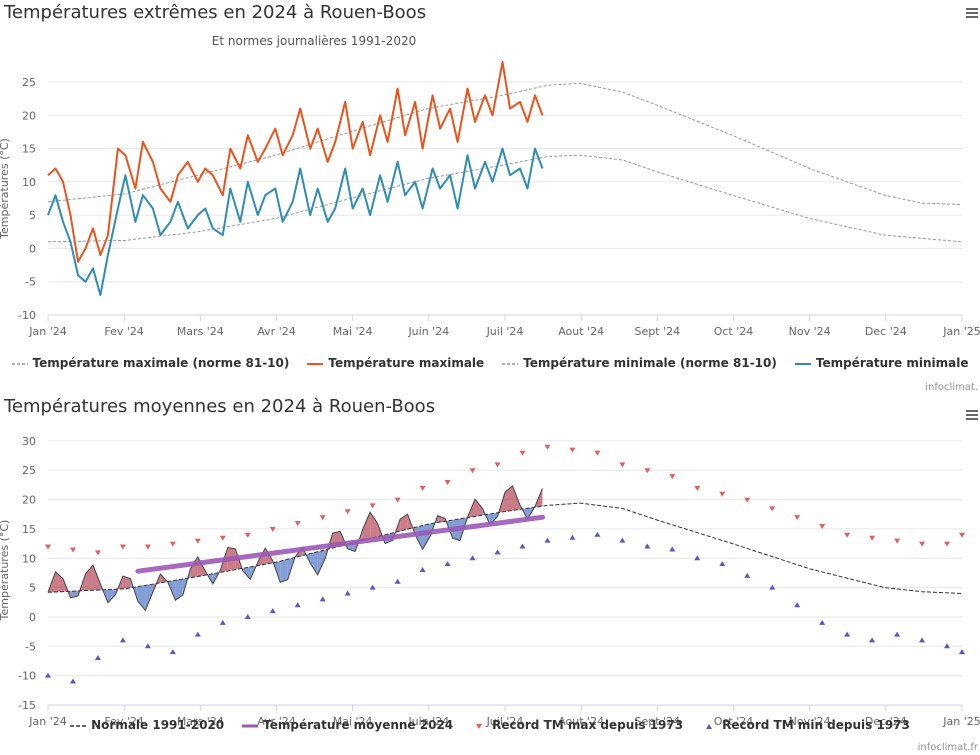 Image resolution: width=980 pixels, height=755 pixels. Describe the element at coordinates (805, 725) in the screenshot. I see `legend-item-rec-min: Record TM min depuis 1973` at that location.